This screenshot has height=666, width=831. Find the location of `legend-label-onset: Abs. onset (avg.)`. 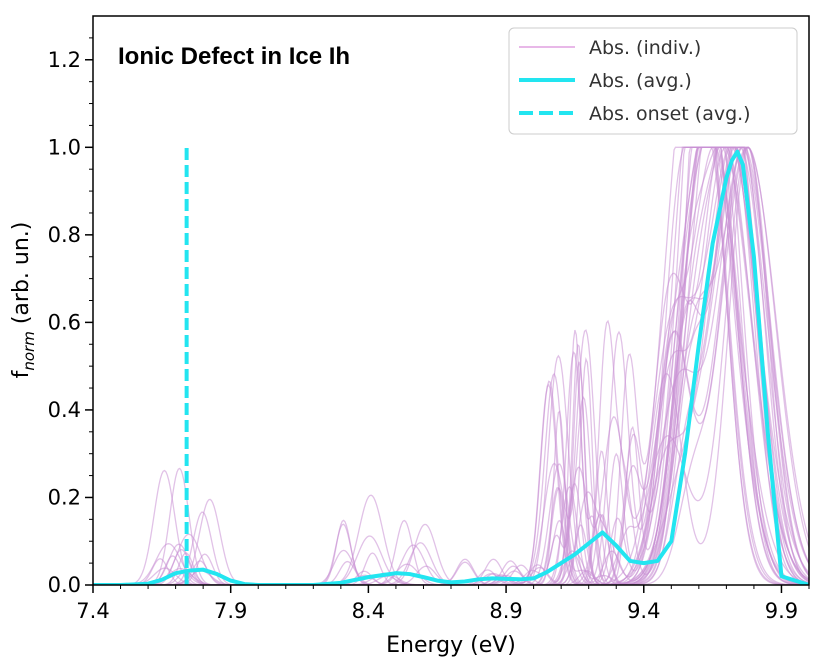

legend-label-onset: Abs. onset (avg.) is located at coordinates (670, 114).